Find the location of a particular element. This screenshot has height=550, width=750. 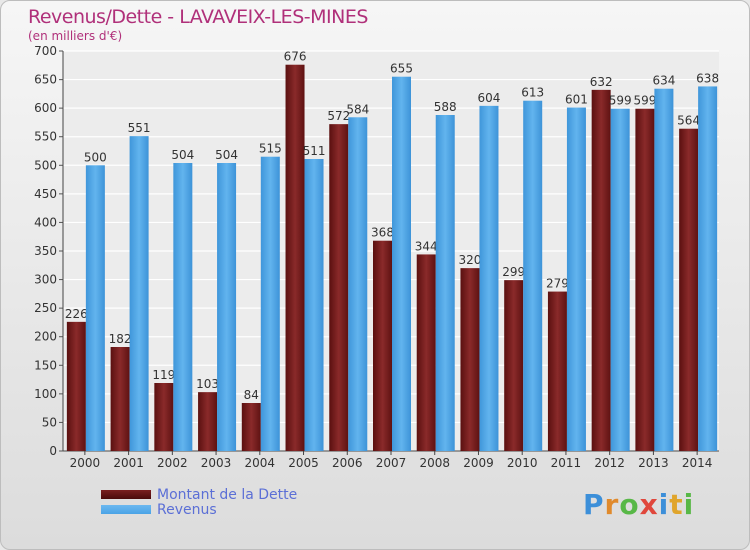

data-label-dette: 676 is located at coordinates (295, 57).